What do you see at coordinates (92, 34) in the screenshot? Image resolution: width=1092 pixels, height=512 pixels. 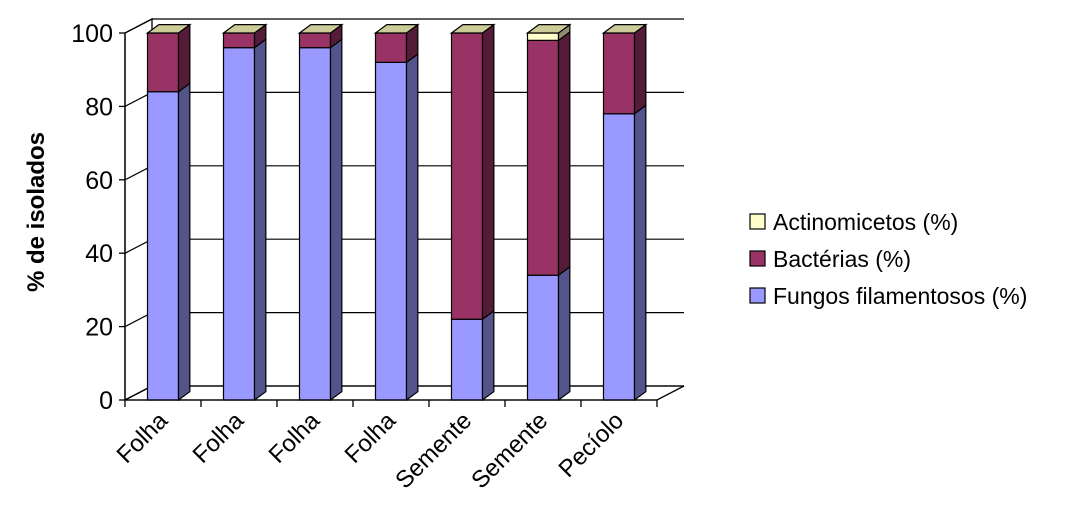 I see `y-tick-label: 100` at bounding box center [92, 34].